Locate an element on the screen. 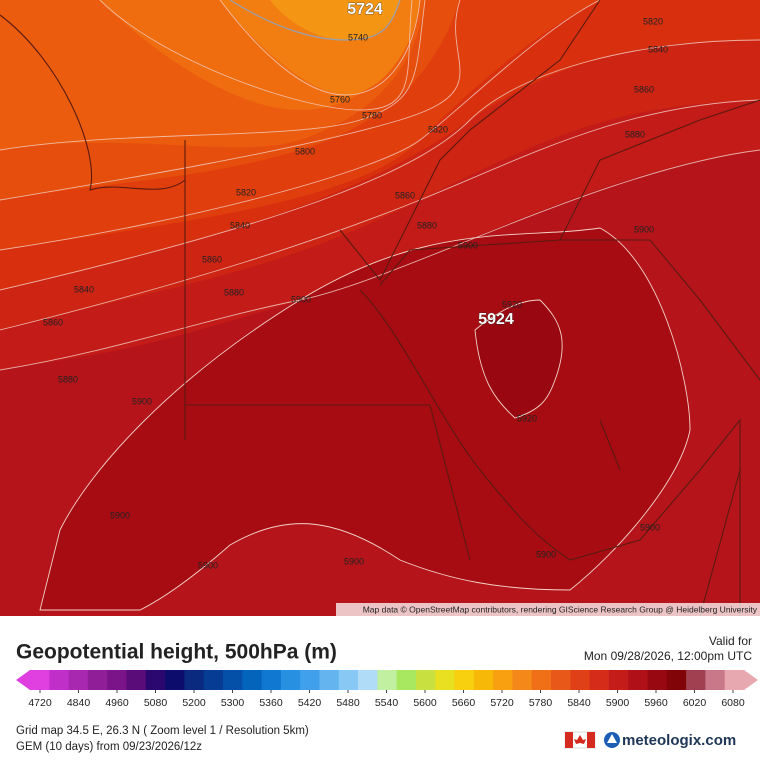 Image resolution: width=760 pixels, height=760 pixels. contour-label: 5740 is located at coordinates (358, 37).